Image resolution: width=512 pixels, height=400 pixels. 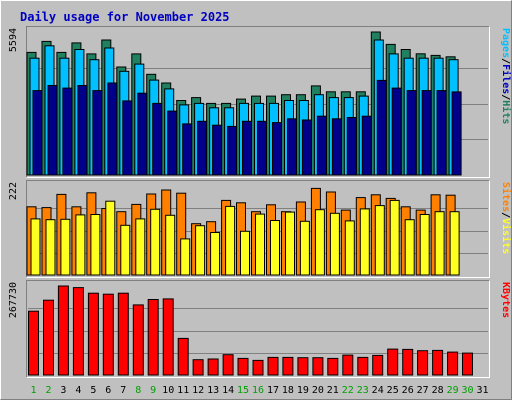 I want to click on day-label: 5, so click(x=93, y=390).